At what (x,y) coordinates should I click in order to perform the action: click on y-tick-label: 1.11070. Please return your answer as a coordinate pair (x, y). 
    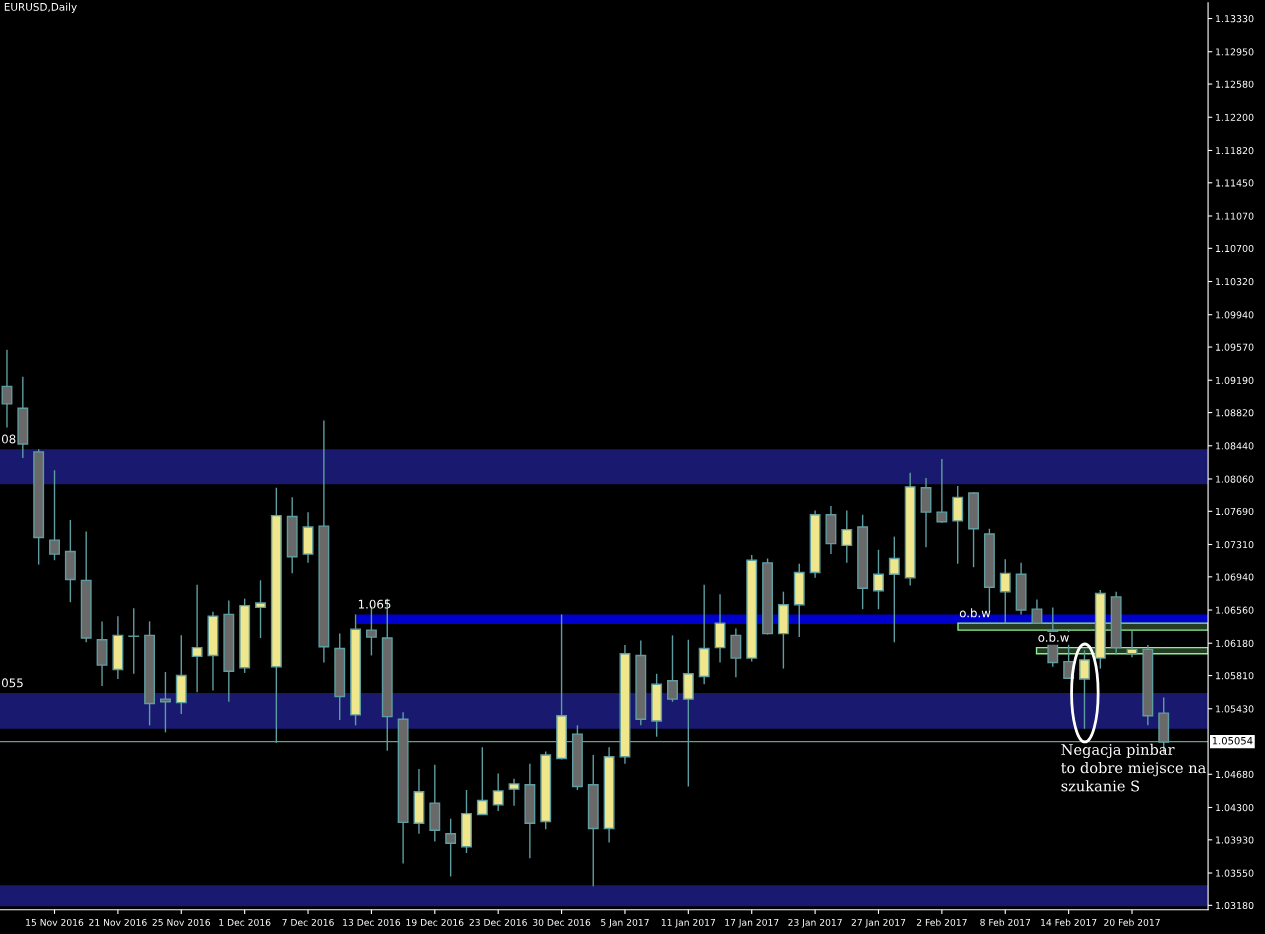
    Looking at the image, I should click on (1235, 216).